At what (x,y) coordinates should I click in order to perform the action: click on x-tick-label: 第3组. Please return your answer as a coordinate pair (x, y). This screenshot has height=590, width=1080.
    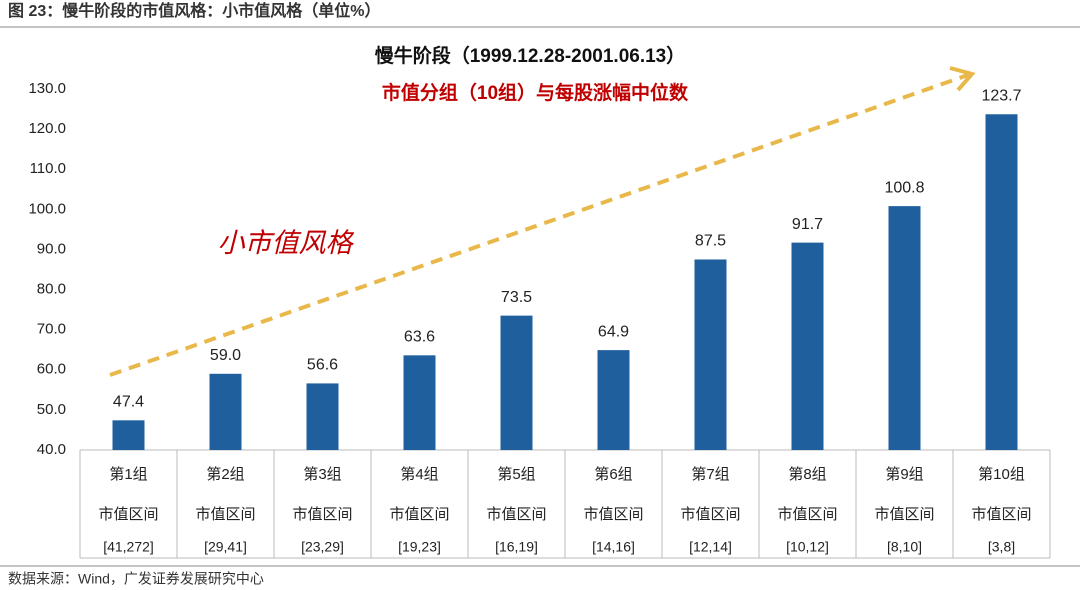
    Looking at the image, I should click on (322, 474).